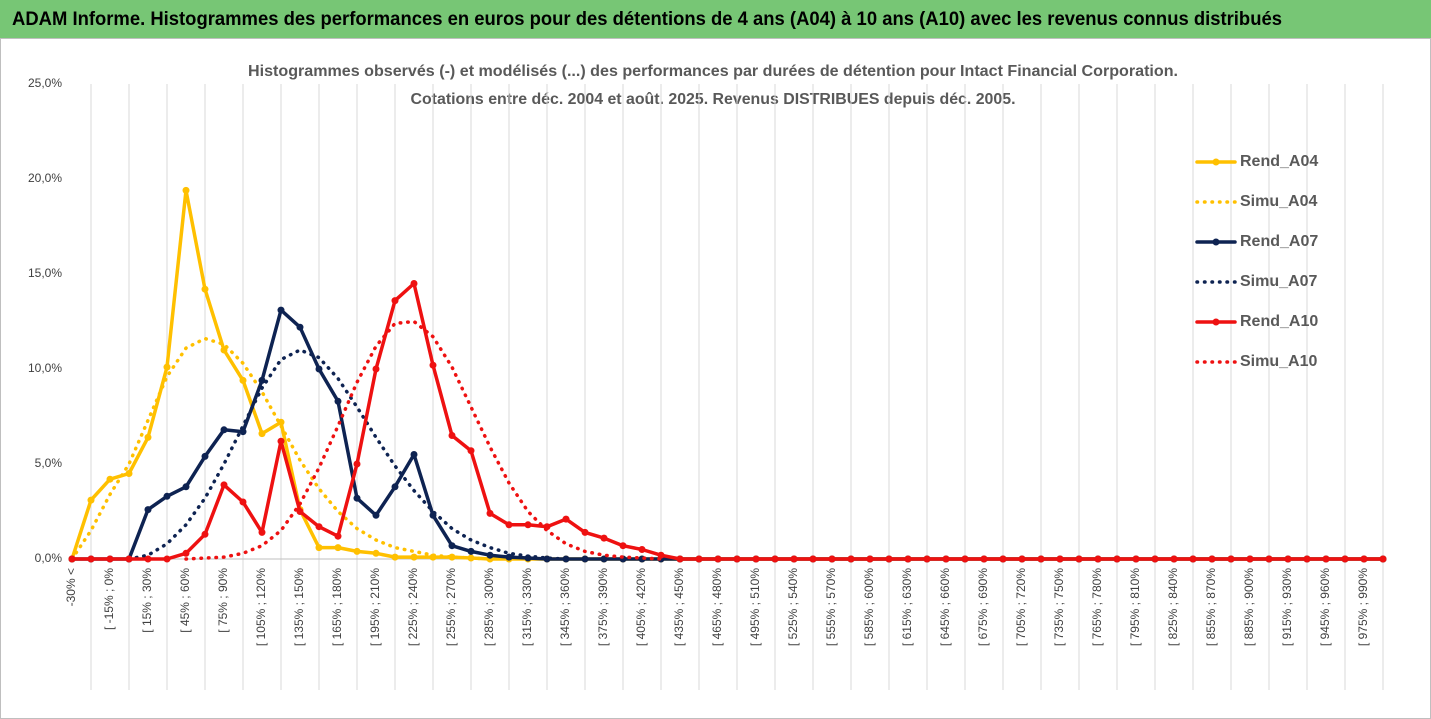 Image resolution: width=1431 pixels, height=719 pixels. I want to click on x-tick-label: -30% <, so click(71, 587).